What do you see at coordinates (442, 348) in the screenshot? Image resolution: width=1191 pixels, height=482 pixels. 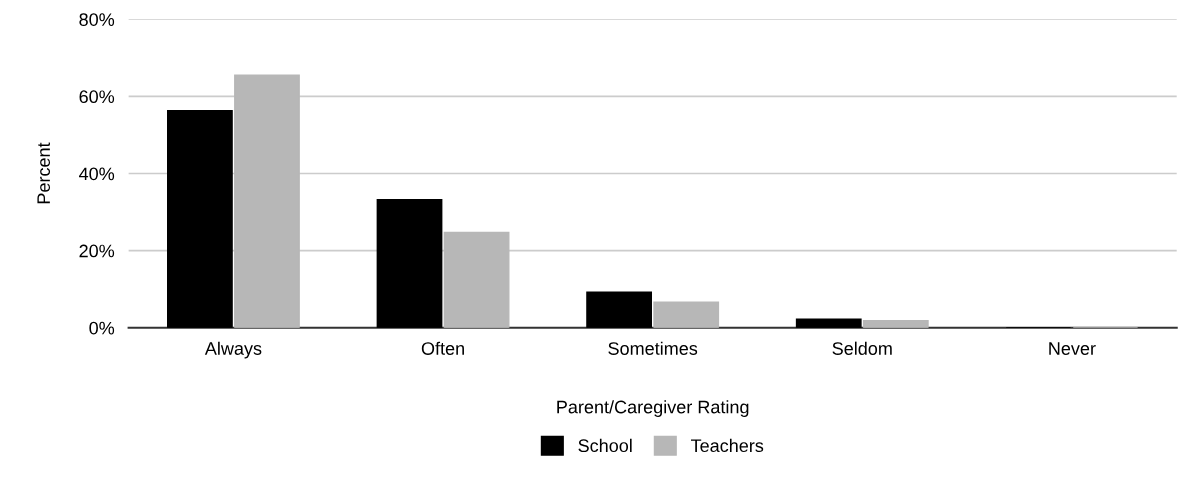 I see `x-tick-label: Often` at bounding box center [442, 348].